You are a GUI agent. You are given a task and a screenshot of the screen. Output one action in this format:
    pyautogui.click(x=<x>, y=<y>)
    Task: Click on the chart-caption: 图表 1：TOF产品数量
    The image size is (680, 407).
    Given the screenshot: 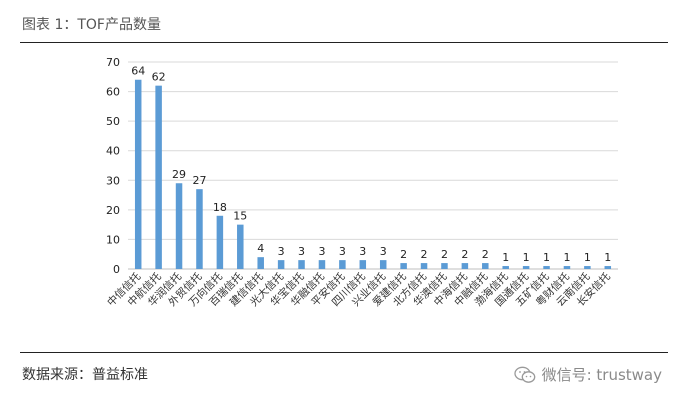 What is the action you would take?
    pyautogui.click(x=91, y=25)
    